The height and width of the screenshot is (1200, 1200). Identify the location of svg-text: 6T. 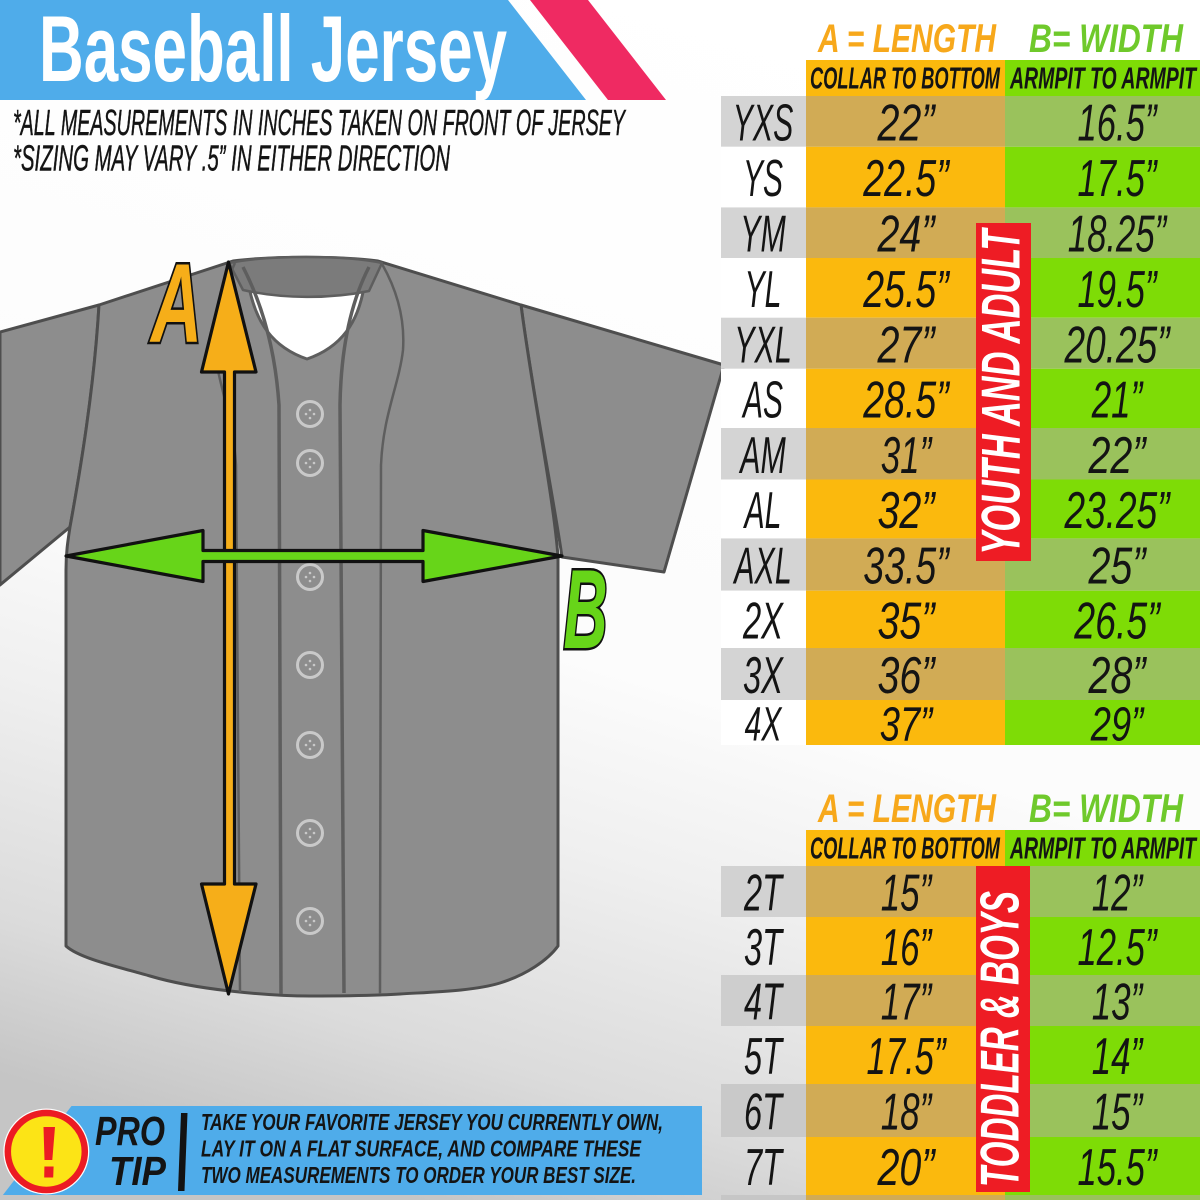
(764, 1113).